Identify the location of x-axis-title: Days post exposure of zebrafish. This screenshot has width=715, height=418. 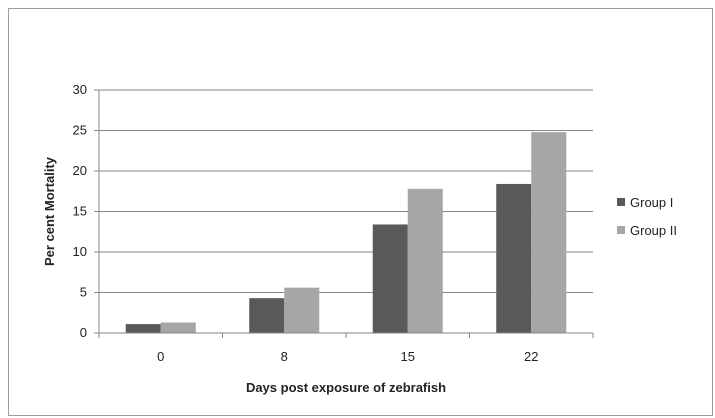
(346, 387).